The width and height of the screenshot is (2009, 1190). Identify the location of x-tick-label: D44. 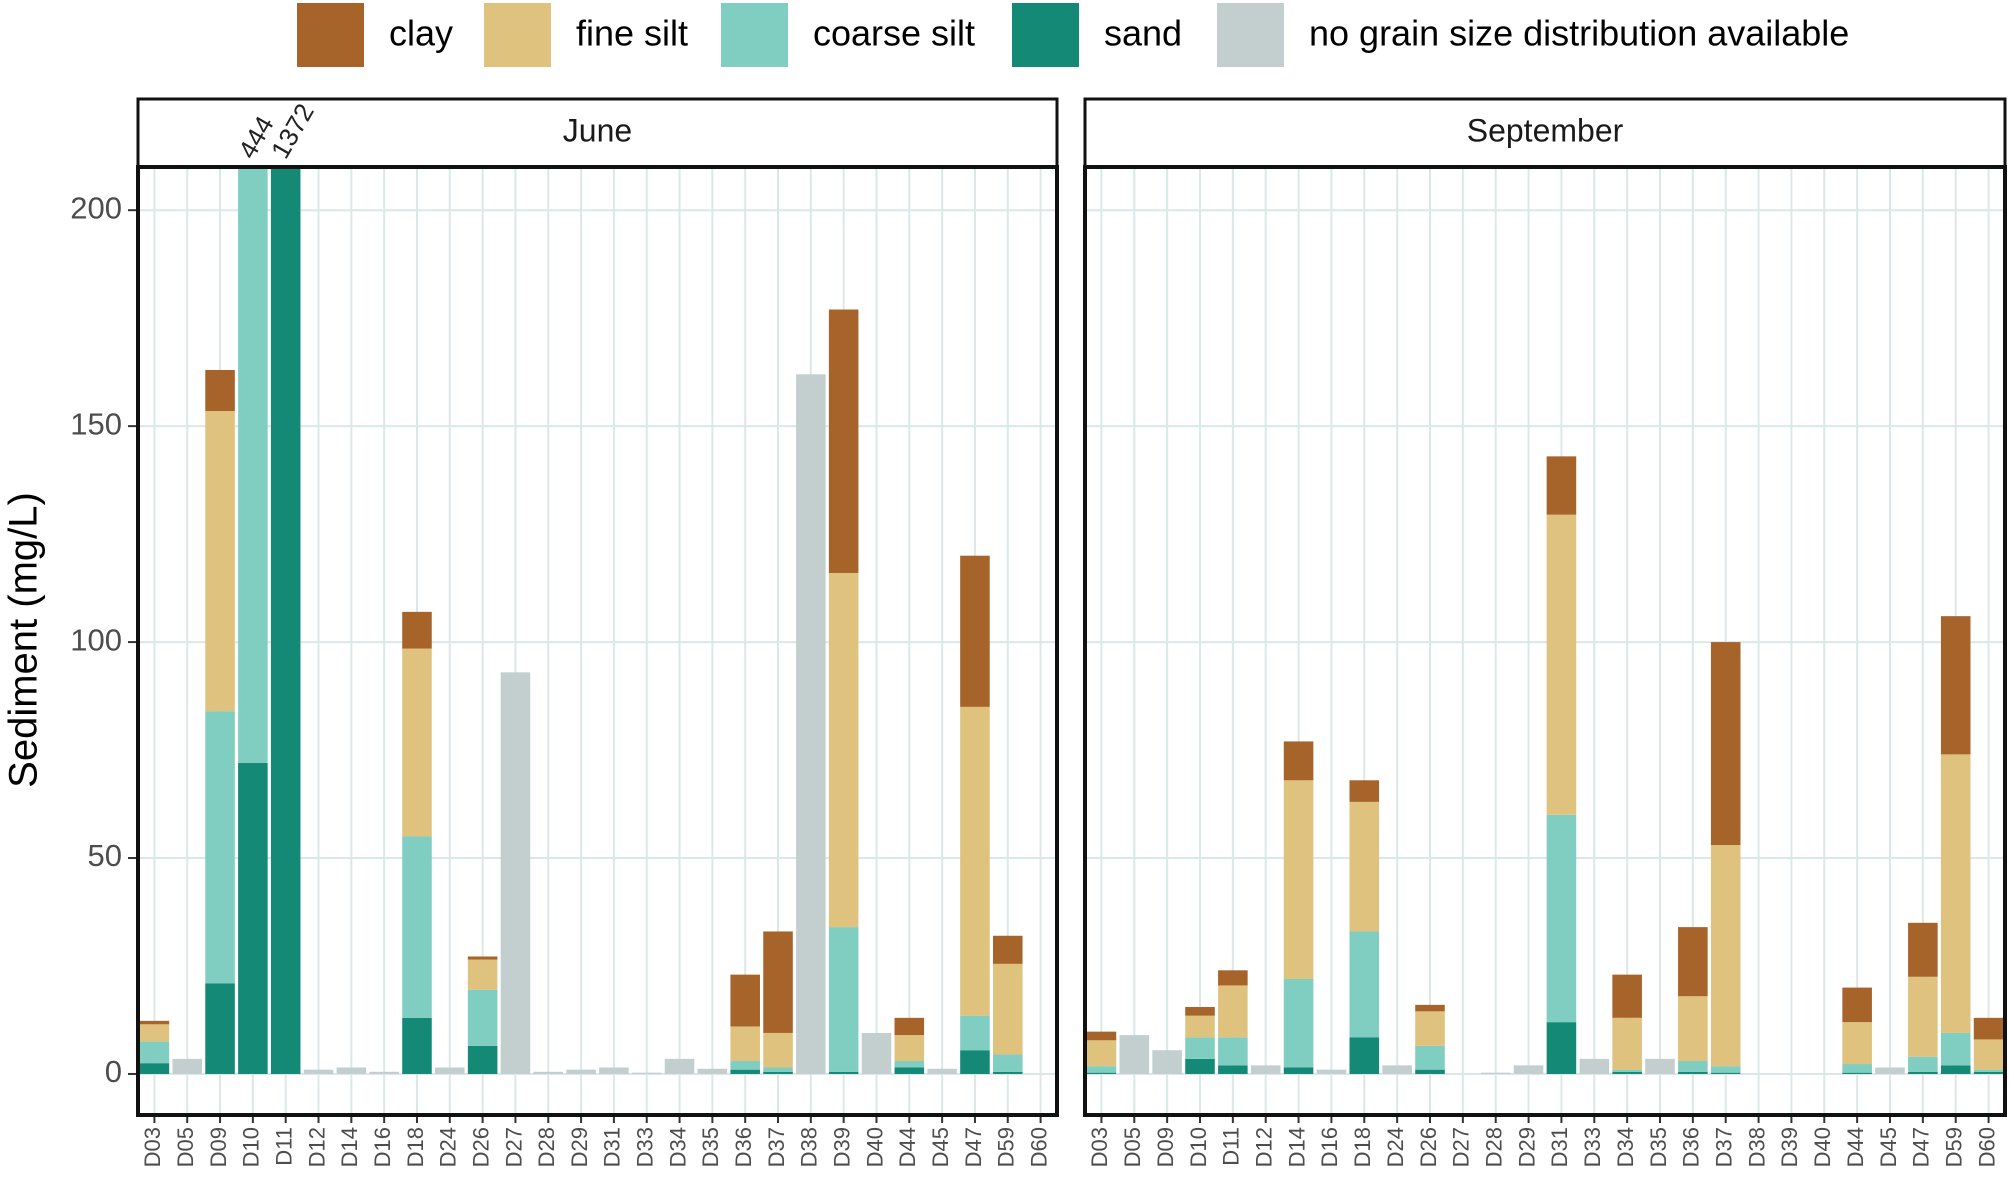
(907, 1147).